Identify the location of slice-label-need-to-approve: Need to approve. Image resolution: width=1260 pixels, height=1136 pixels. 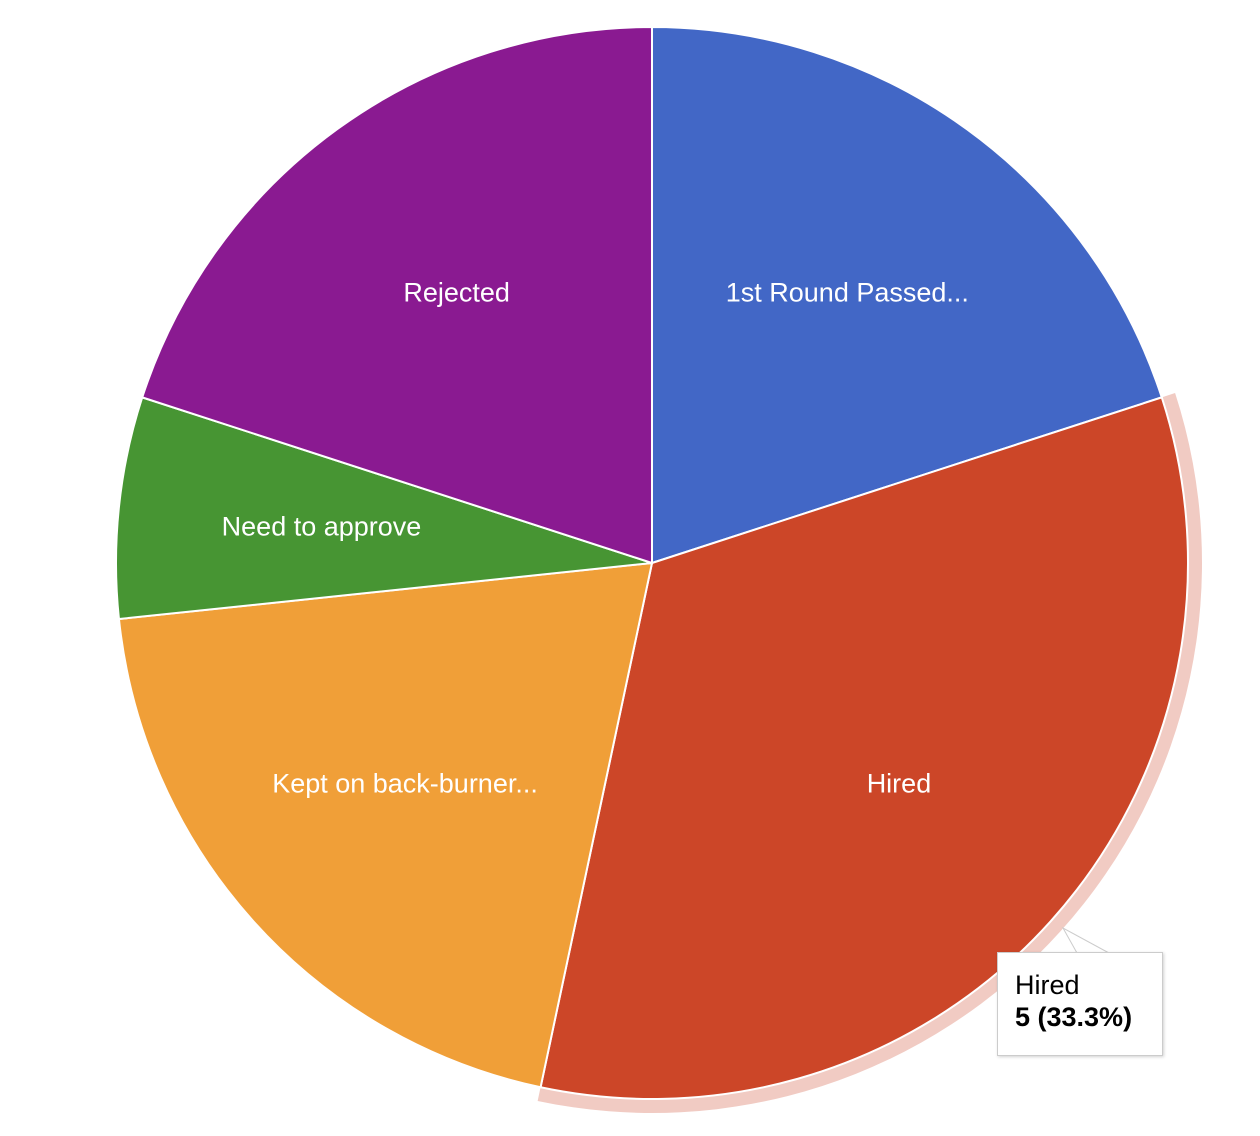
(322, 526).